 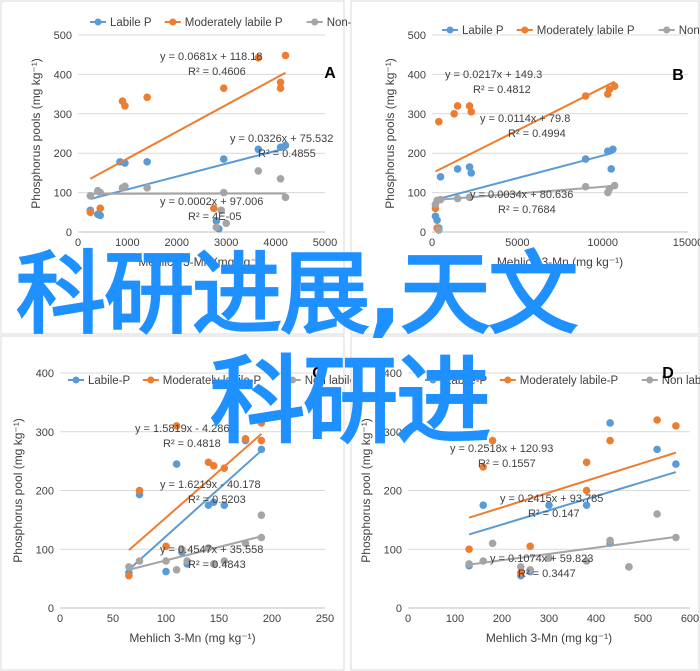 I want to click on trend-equation: y = 1.5819x - 4.2868, so click(x=185, y=429).